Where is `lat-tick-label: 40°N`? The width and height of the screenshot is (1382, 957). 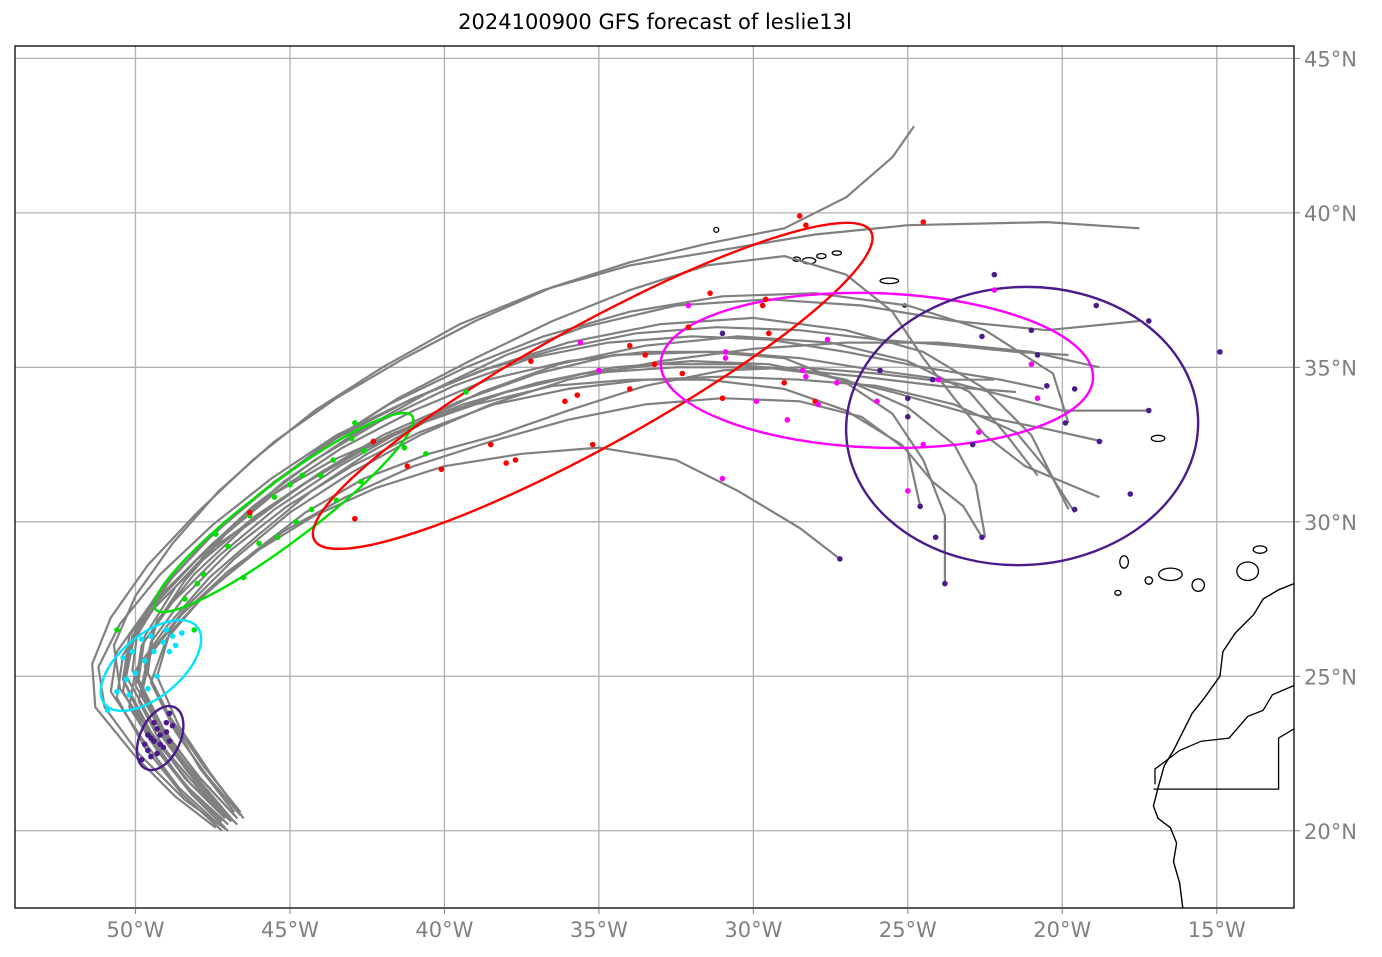
lat-tick-label: 40°N is located at coordinates (1330, 214).